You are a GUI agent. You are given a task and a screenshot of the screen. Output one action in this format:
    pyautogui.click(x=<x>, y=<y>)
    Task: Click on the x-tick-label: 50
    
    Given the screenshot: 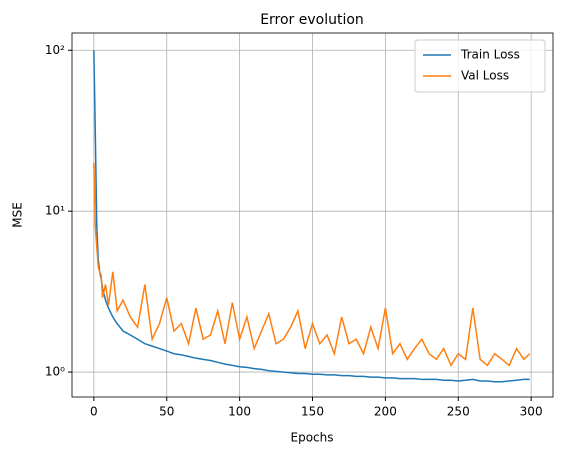 What is the action you would take?
    pyautogui.click(x=166, y=412)
    